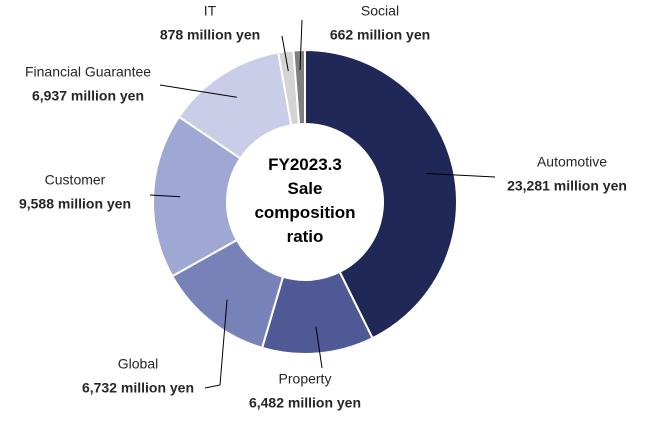  Describe the element at coordinates (305, 403) in the screenshot. I see `value-label: 6,482 million yen` at that location.